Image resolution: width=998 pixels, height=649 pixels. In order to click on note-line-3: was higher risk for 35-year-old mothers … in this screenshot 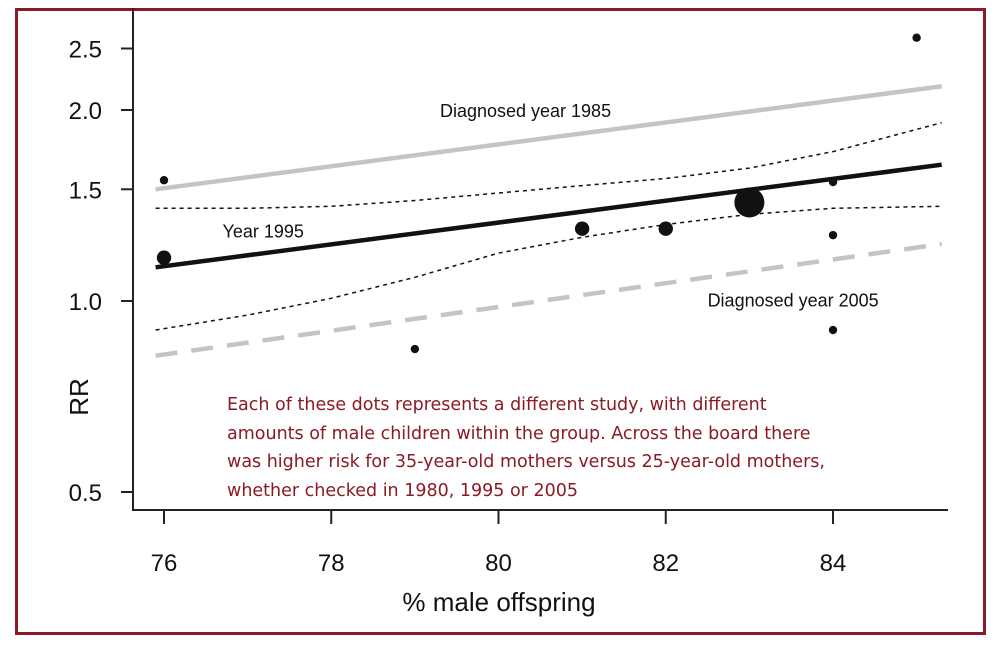, I will do `click(526, 462)`.